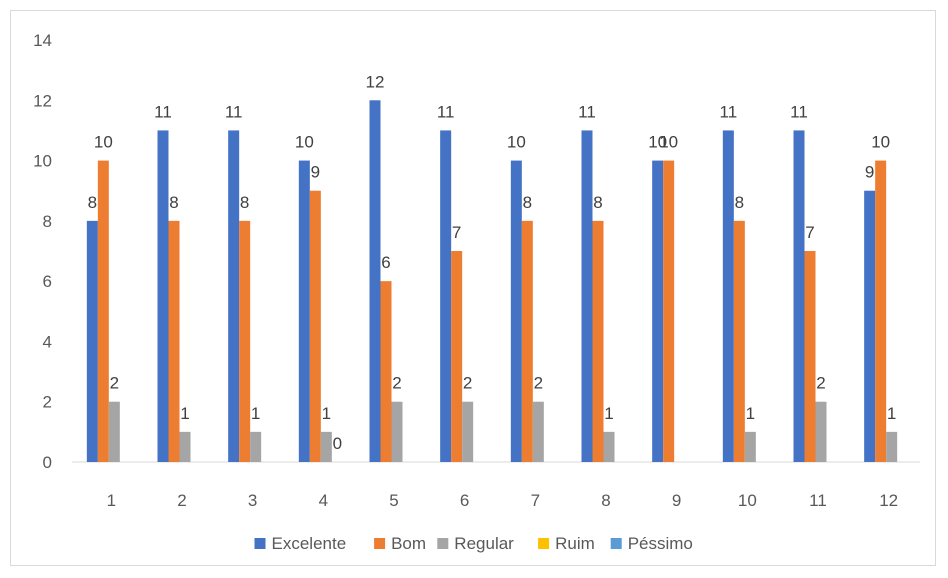 The image size is (948, 578). Describe the element at coordinates (535, 500) in the screenshot. I see `x-tick-label-7: 7` at that location.